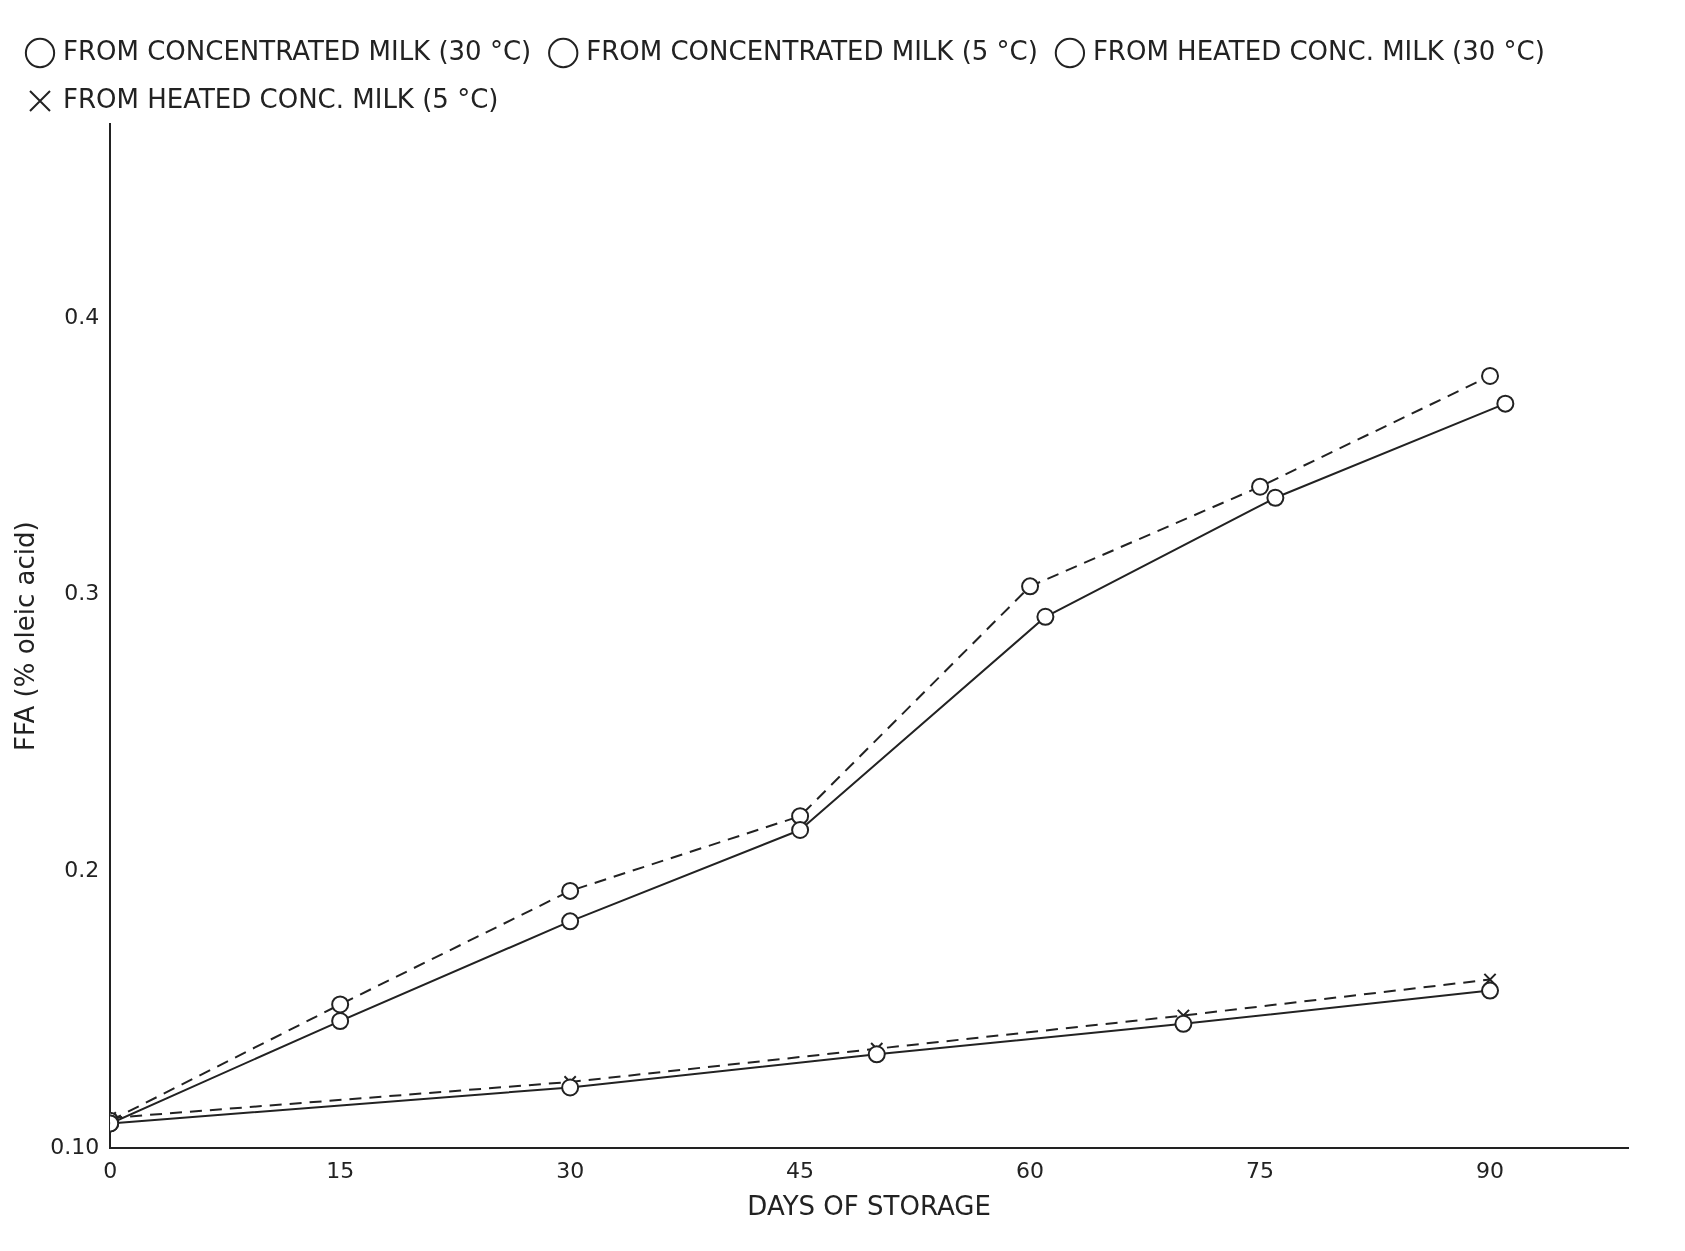 The height and width of the screenshot is (1251, 1685). Describe the element at coordinates (1030, 1171) in the screenshot. I see `x-tick-label: 60` at that location.